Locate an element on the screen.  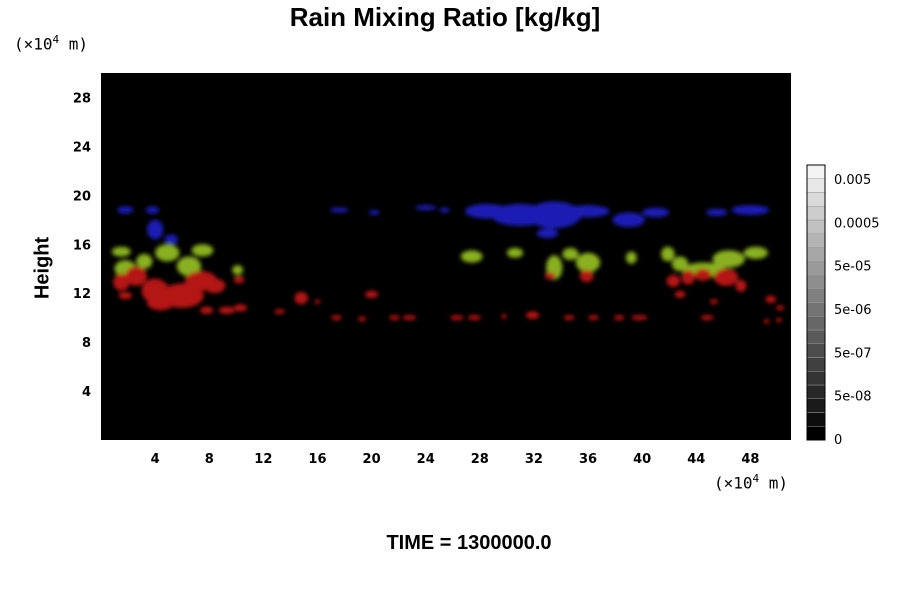
y-axis-ticks: 4 8 12 16 20 24 28 is located at coordinates (82, 245).